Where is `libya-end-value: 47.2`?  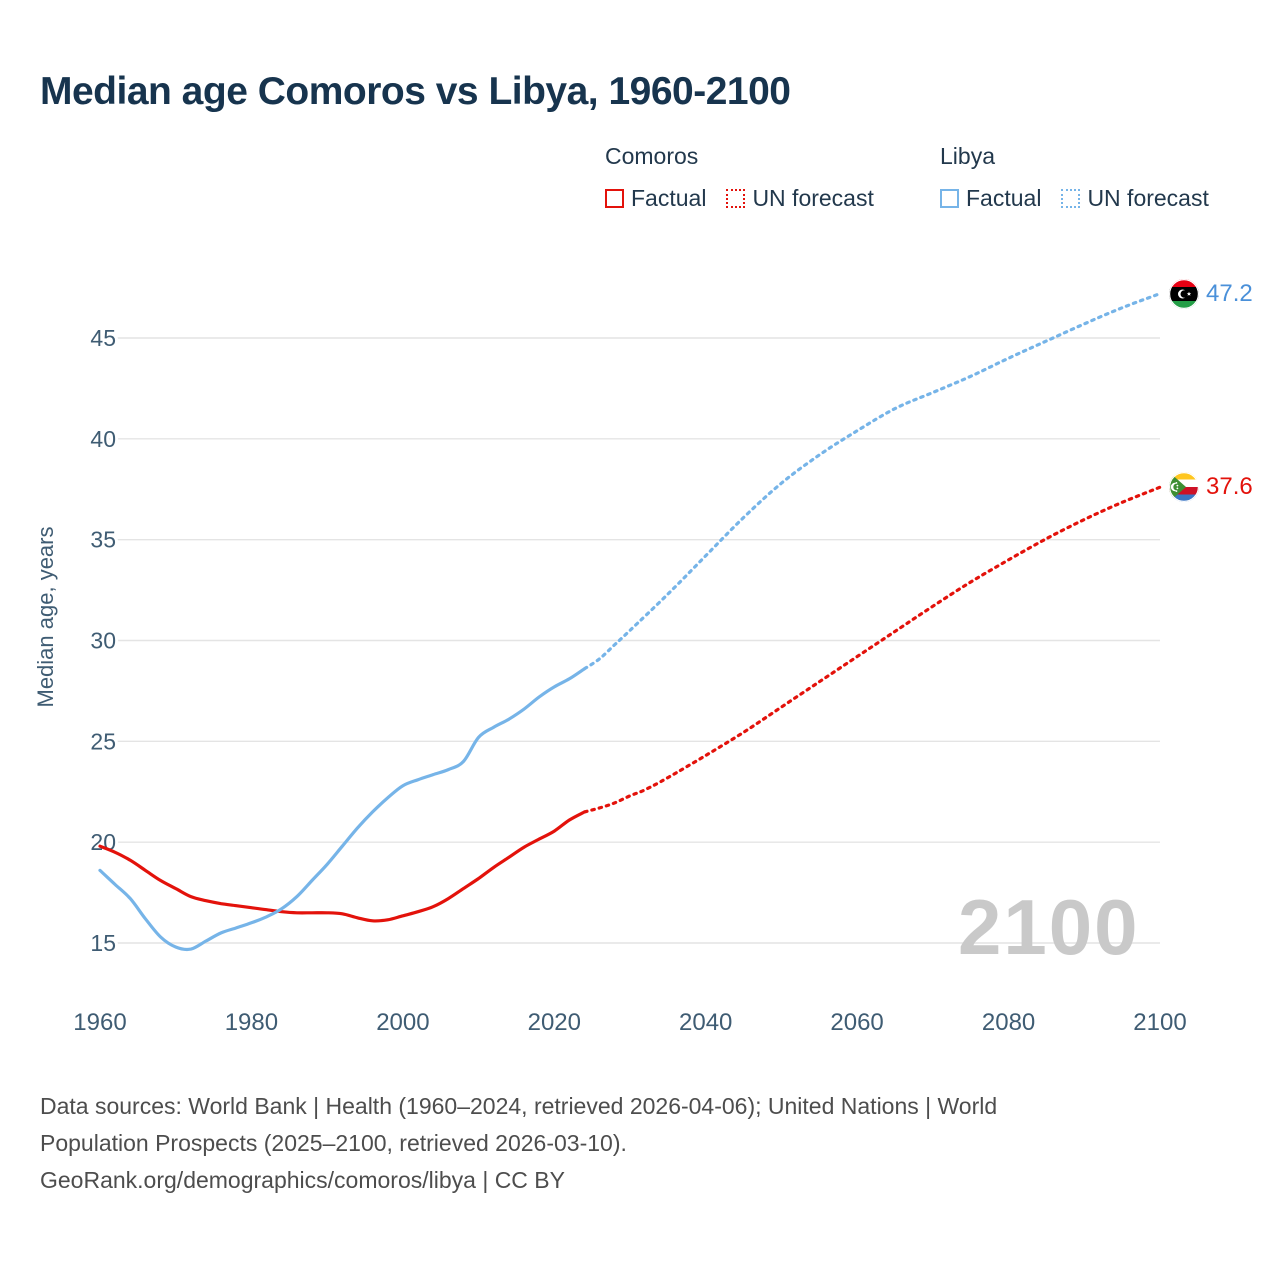 libya-end-value: 47.2 is located at coordinates (1229, 293).